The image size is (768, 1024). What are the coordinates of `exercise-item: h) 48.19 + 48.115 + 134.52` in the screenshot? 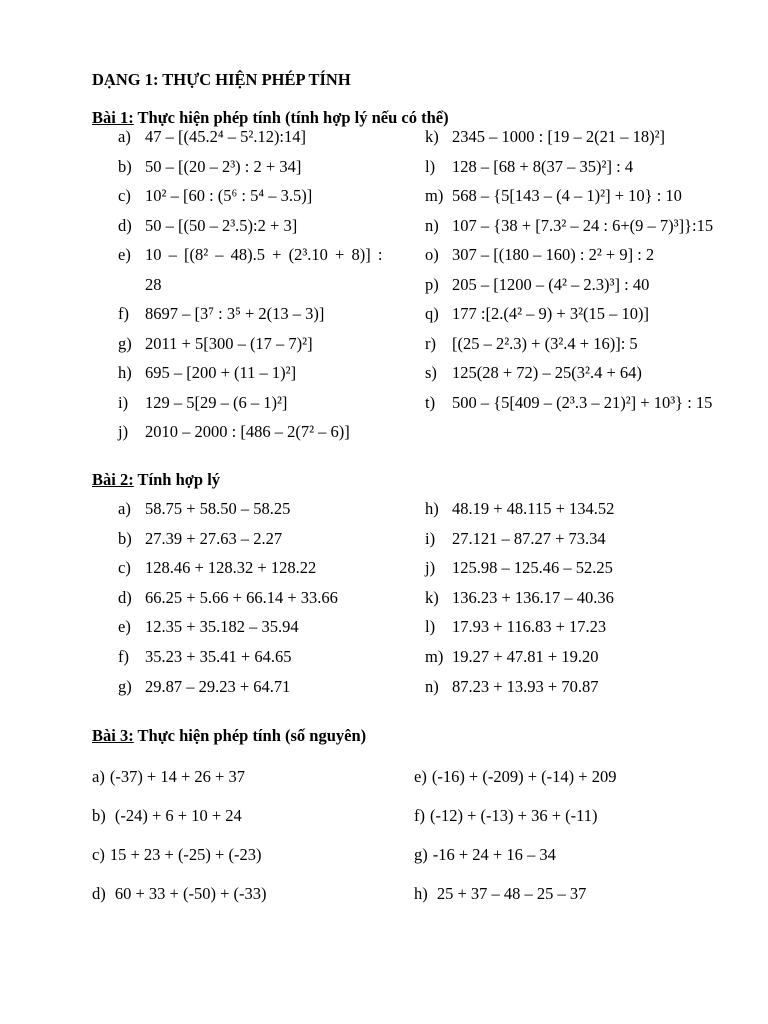 It's located at (519, 509).